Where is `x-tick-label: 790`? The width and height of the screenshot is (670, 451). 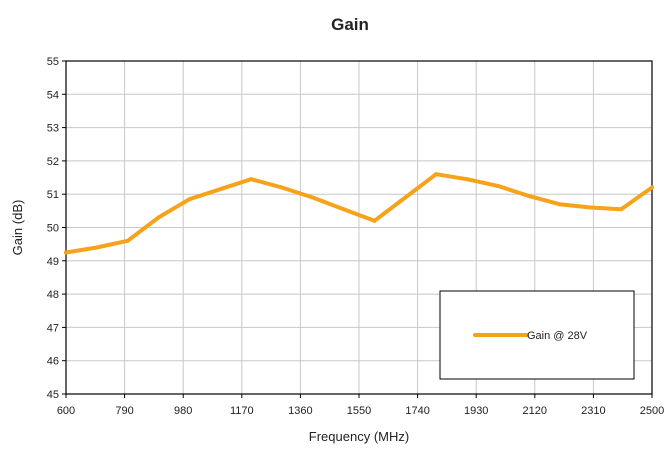
x-tick-label: 790 is located at coordinates (124, 411).